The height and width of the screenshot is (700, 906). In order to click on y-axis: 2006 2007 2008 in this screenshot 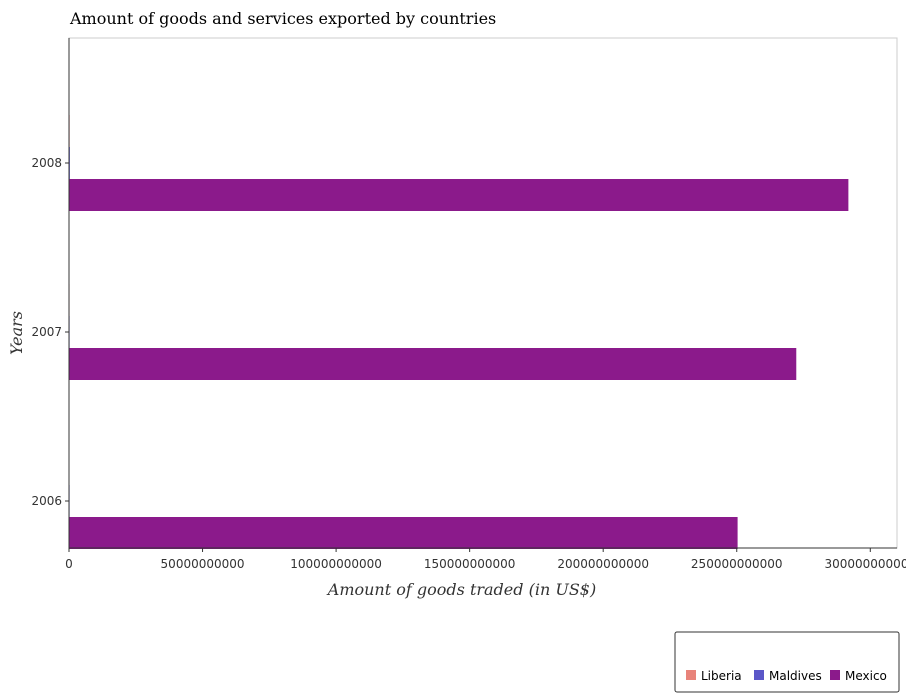, I will do `click(50, 293)`.